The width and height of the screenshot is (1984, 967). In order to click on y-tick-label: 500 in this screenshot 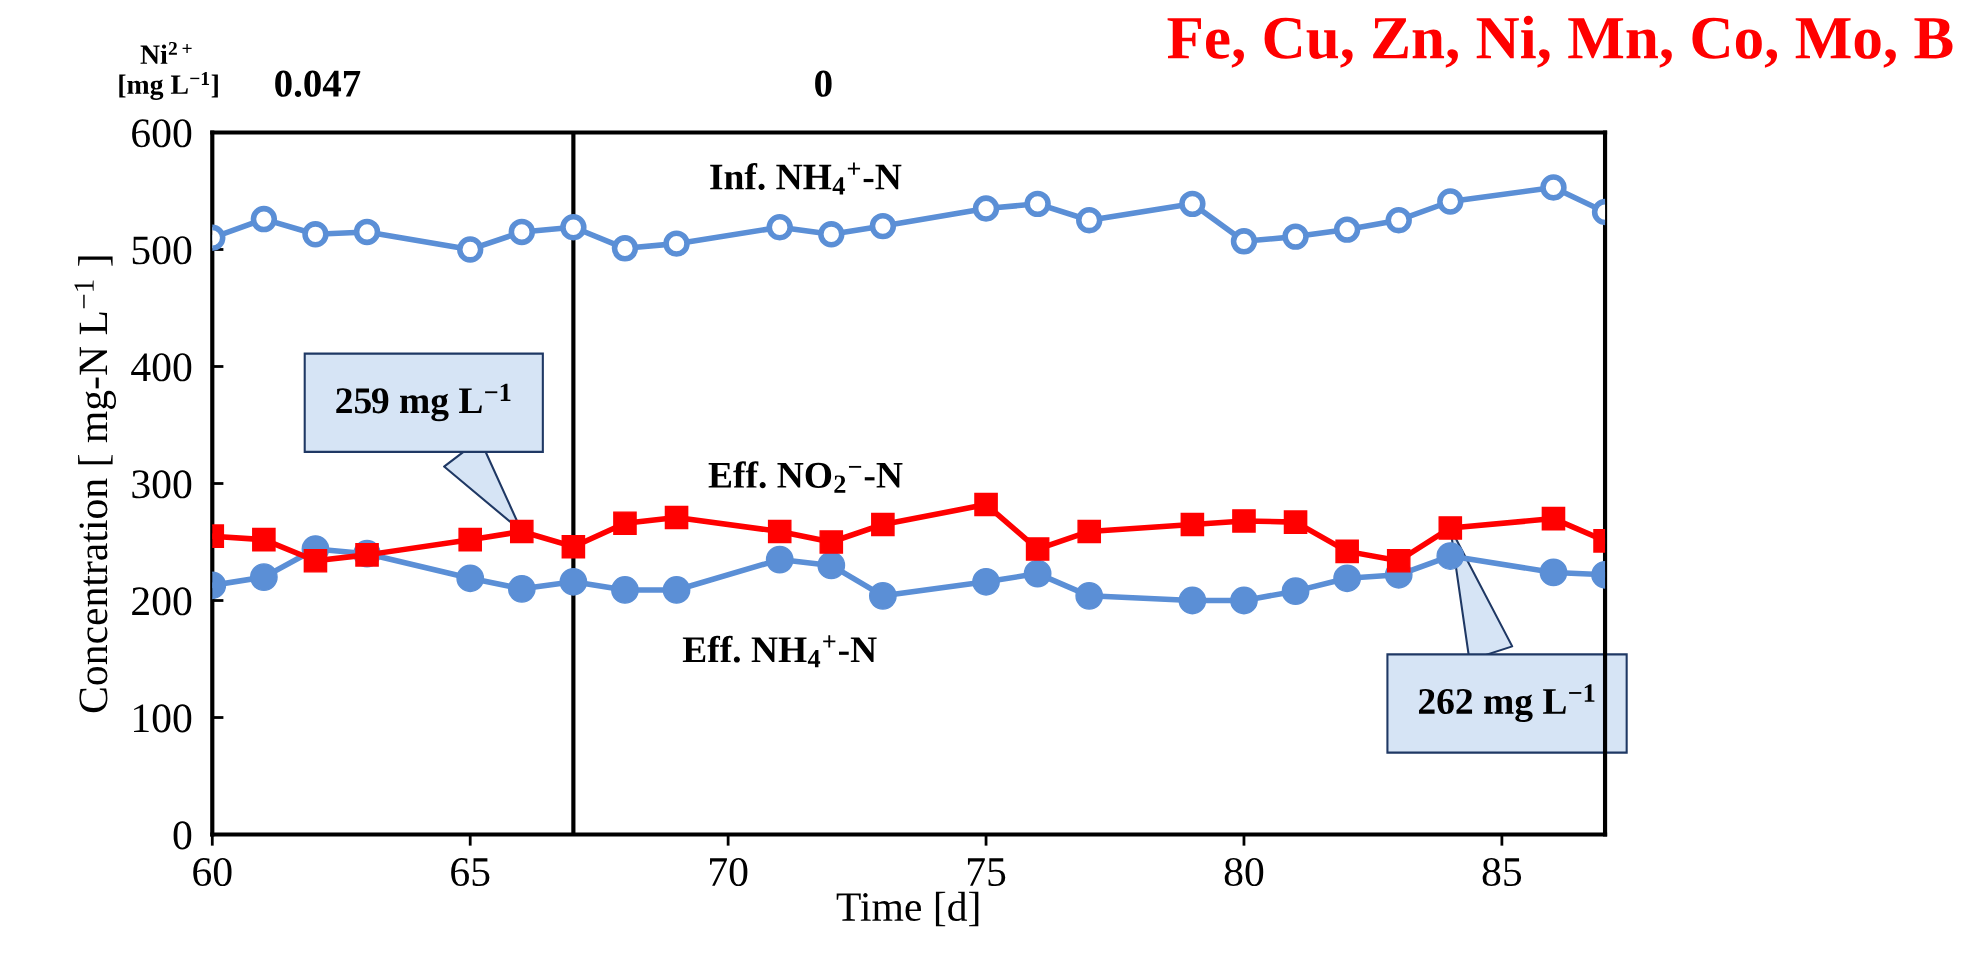, I will do `click(162, 250)`.